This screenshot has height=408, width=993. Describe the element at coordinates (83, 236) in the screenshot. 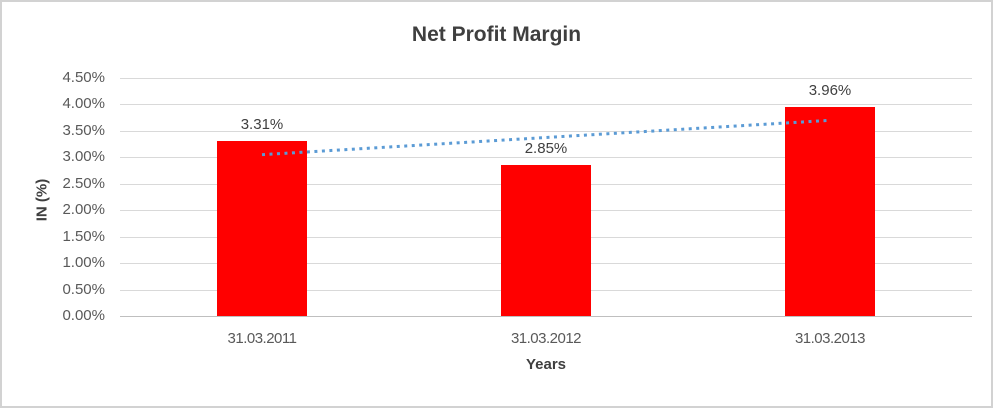

I see `y-tick-label: 1.50%` at that location.